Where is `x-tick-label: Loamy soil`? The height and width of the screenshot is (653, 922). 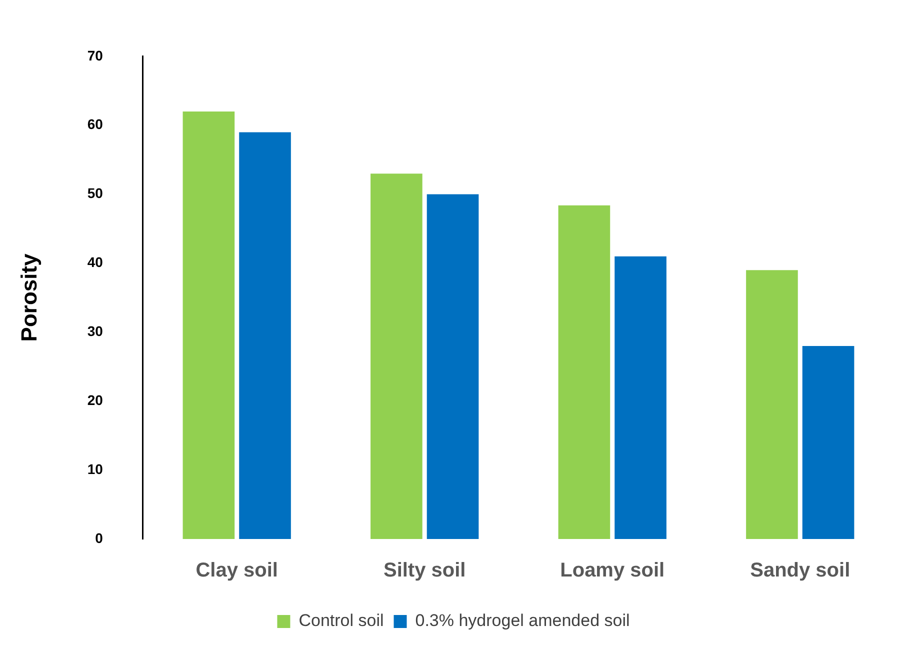
x-tick-label: Loamy soil is located at coordinates (612, 571).